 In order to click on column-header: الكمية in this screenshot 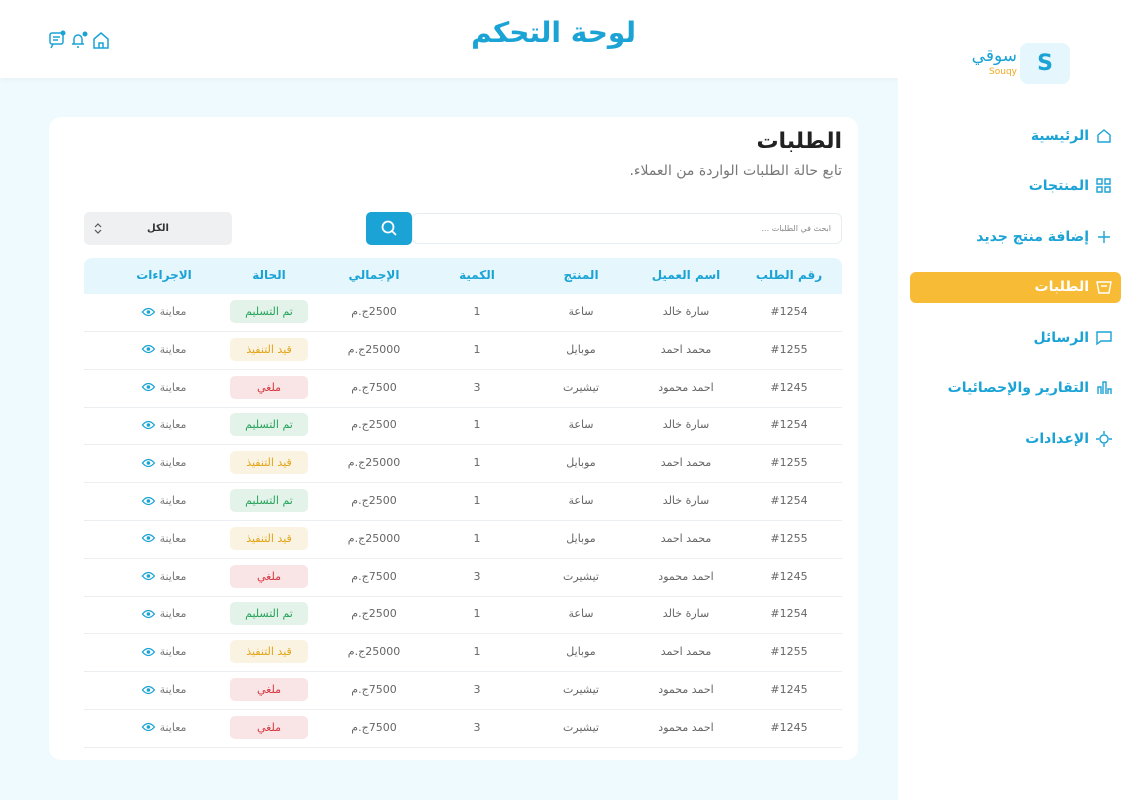, I will do `click(477, 275)`.